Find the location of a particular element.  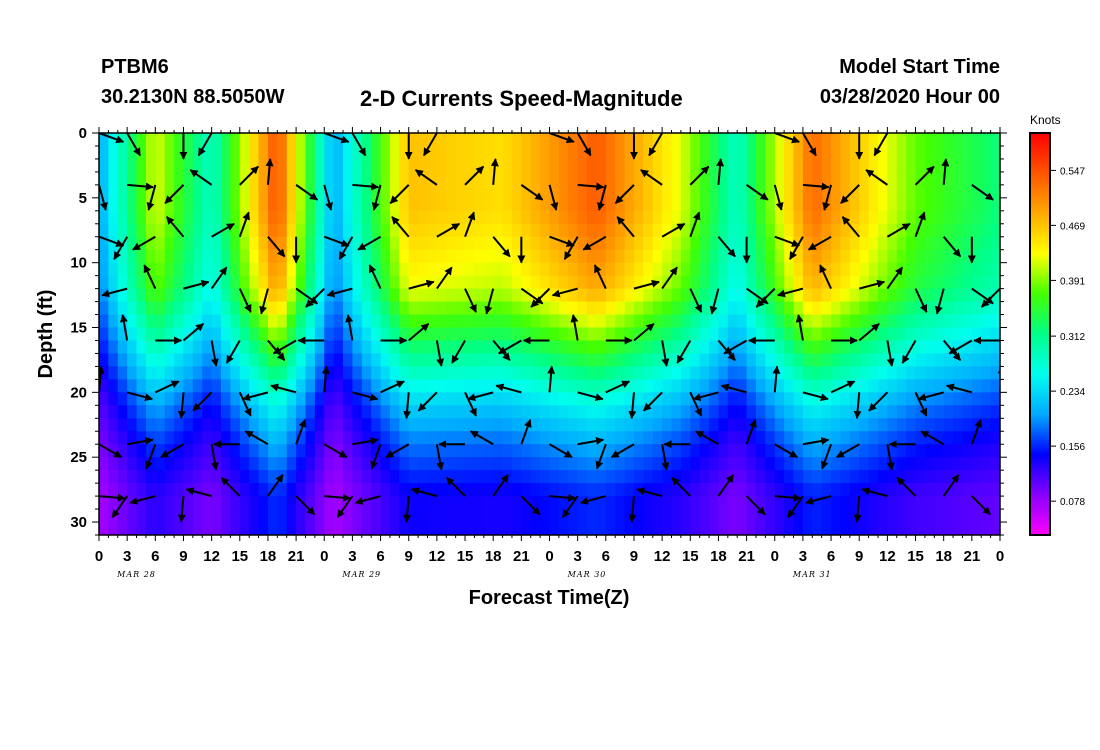

y-axis-title: Depth (ft) is located at coordinates (46, 334).